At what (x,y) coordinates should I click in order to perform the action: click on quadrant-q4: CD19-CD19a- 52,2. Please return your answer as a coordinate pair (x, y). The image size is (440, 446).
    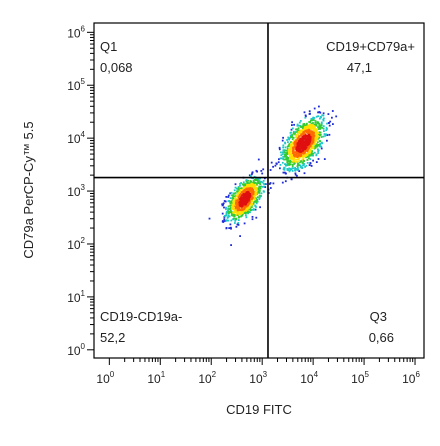
    Looking at the image, I should click on (141, 327).